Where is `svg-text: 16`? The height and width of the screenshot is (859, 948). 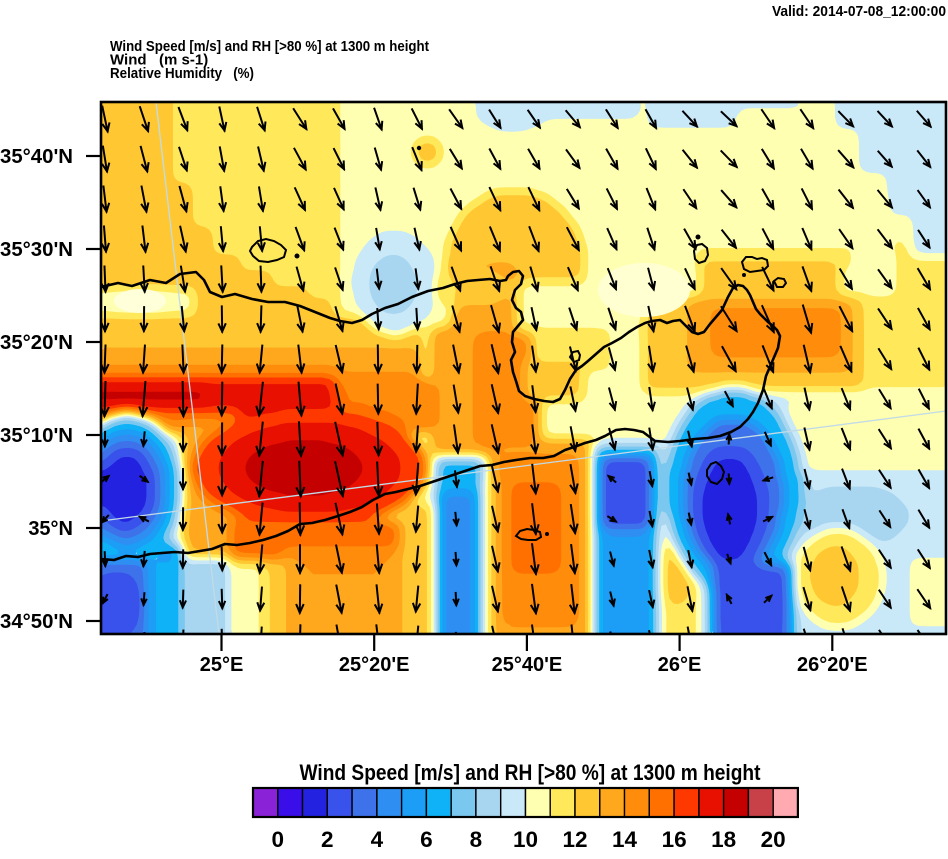
svg-text: 16 is located at coordinates (674, 839).